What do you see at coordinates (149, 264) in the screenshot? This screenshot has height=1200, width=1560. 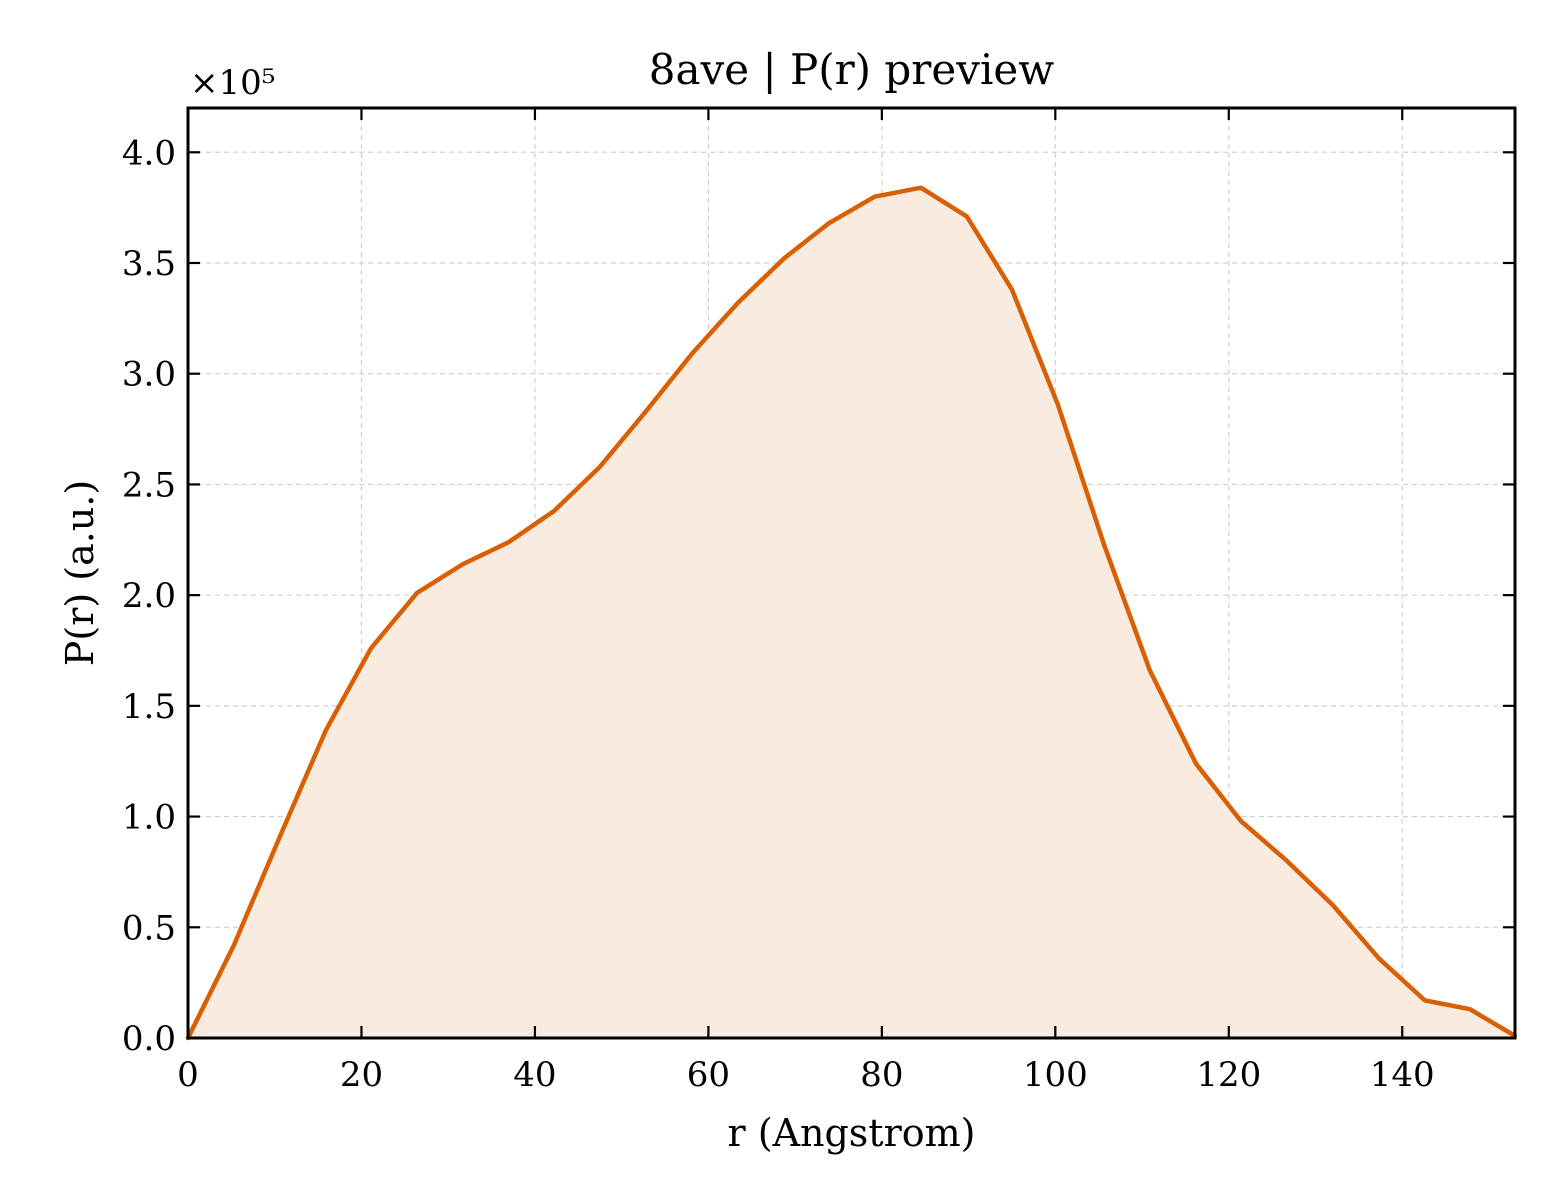 I see `y-tick-label: 3.5` at bounding box center [149, 264].